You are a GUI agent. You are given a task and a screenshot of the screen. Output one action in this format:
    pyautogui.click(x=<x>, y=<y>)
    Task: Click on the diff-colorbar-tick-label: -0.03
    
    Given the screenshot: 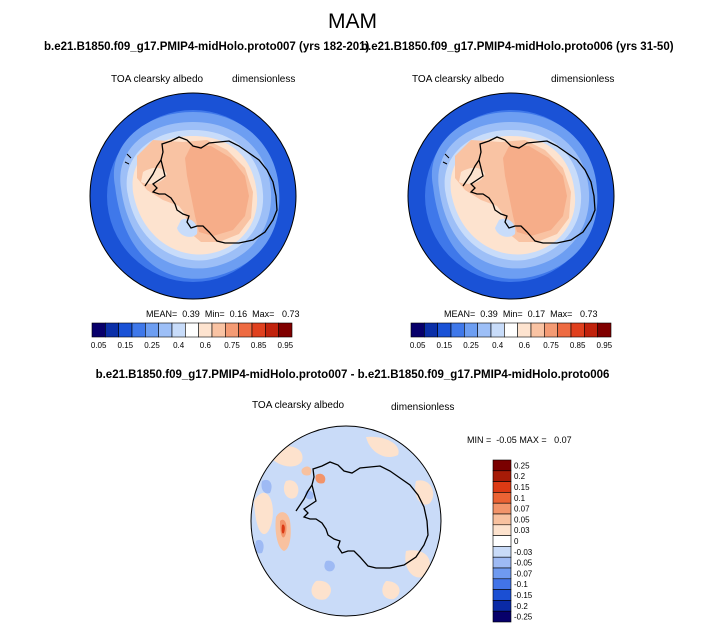 What is the action you would take?
    pyautogui.click(x=523, y=552)
    